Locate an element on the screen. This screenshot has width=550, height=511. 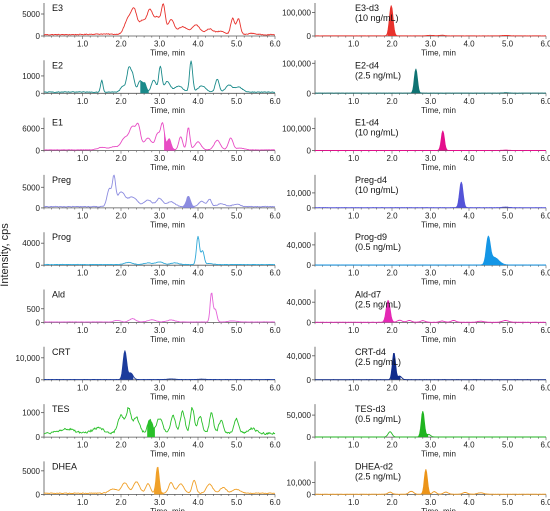
chromatogram-panel-left-5: 4000 0 1.0 2.0 3.0 4.0 5.0 6.0 Time, min Prog is located at coordinates (151, 259).